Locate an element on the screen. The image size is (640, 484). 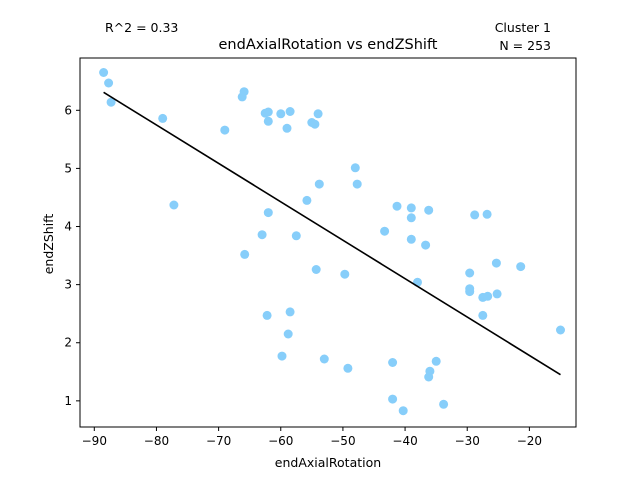
x-tick-label: −30 is located at coordinates (467, 441).